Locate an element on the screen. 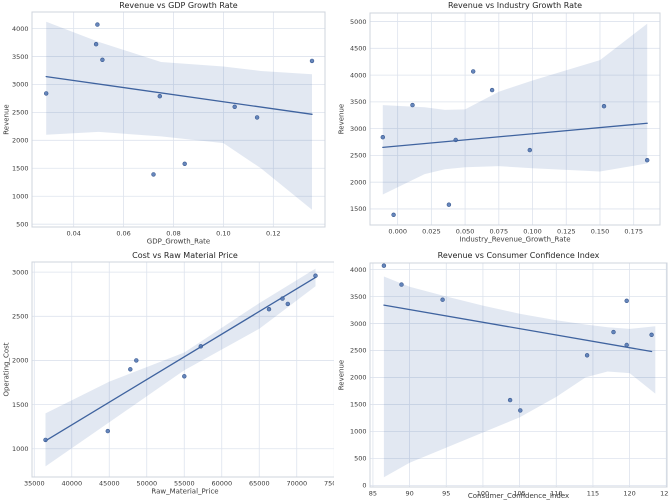 This screenshot has width=669, height=500. x-tick-label: 0.075 is located at coordinates (498, 232).